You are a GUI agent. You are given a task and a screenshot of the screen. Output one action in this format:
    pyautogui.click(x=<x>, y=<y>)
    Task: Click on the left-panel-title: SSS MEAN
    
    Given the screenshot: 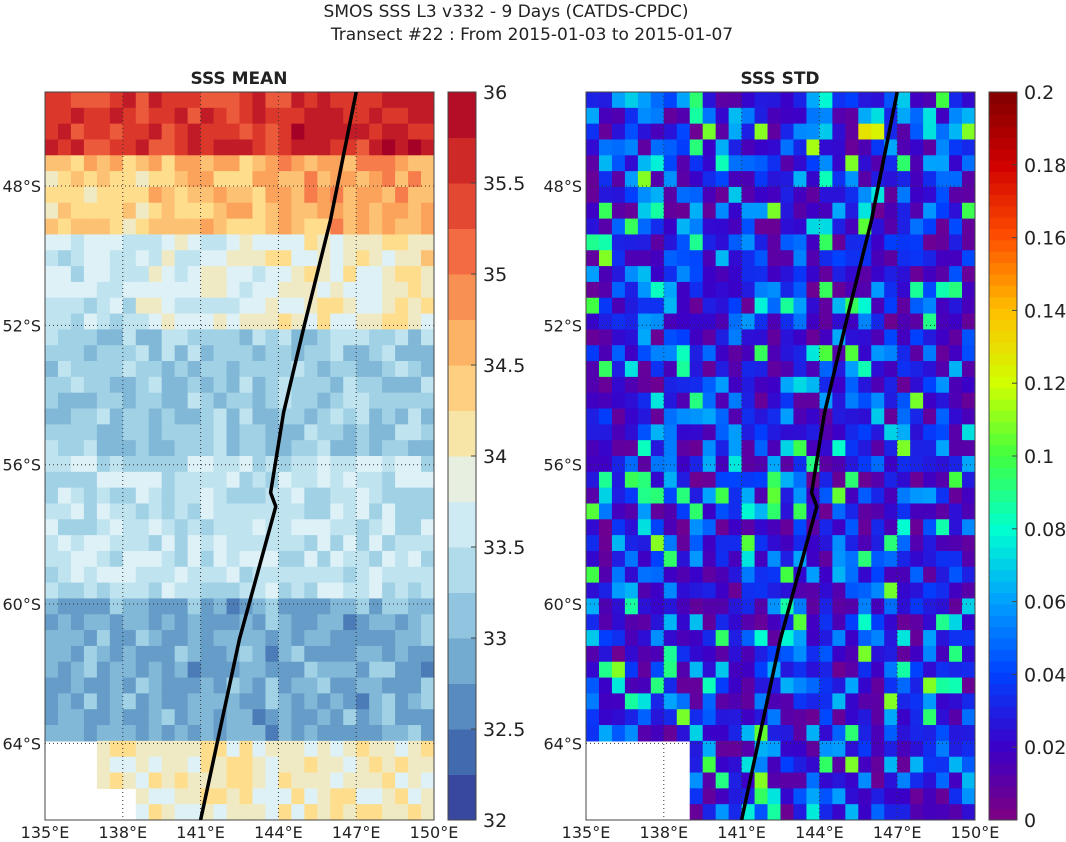 What is the action you would take?
    pyautogui.click(x=238, y=79)
    